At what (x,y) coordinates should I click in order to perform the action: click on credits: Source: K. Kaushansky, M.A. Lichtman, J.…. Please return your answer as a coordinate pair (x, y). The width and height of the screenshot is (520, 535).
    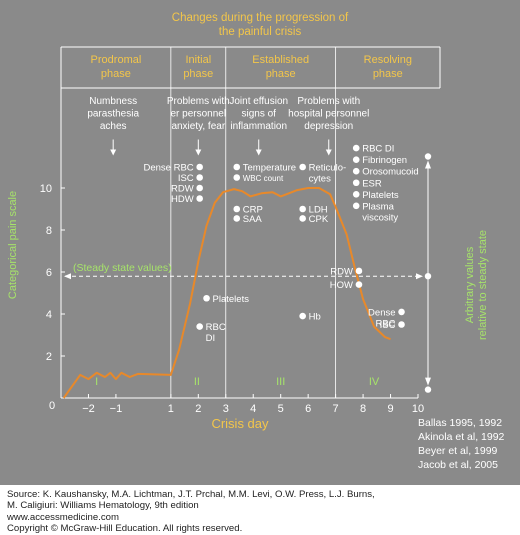
    Looking at the image, I should click on (262, 512).